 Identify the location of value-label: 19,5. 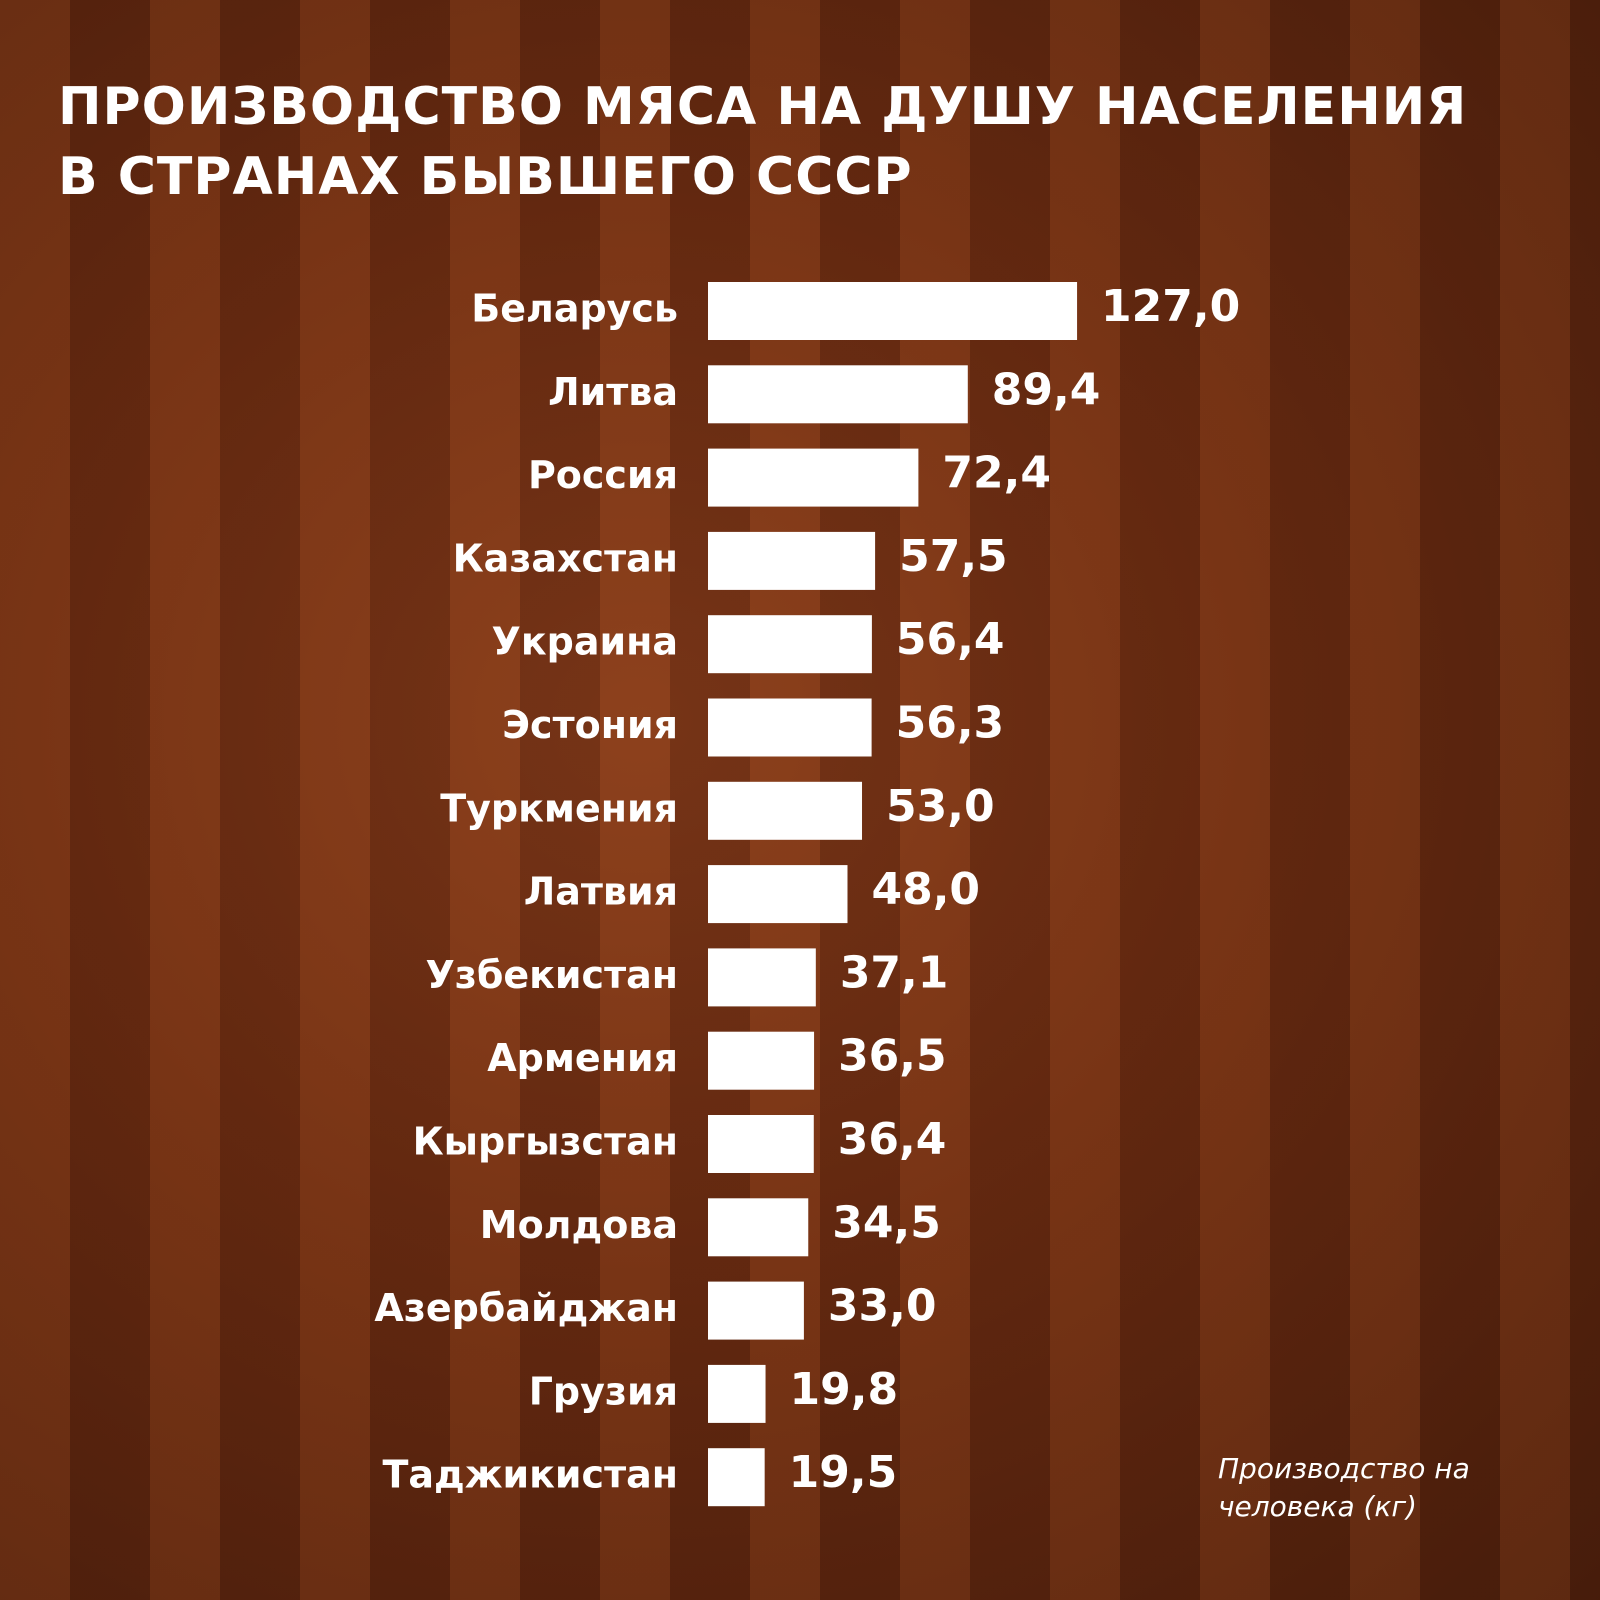
(843, 1472).